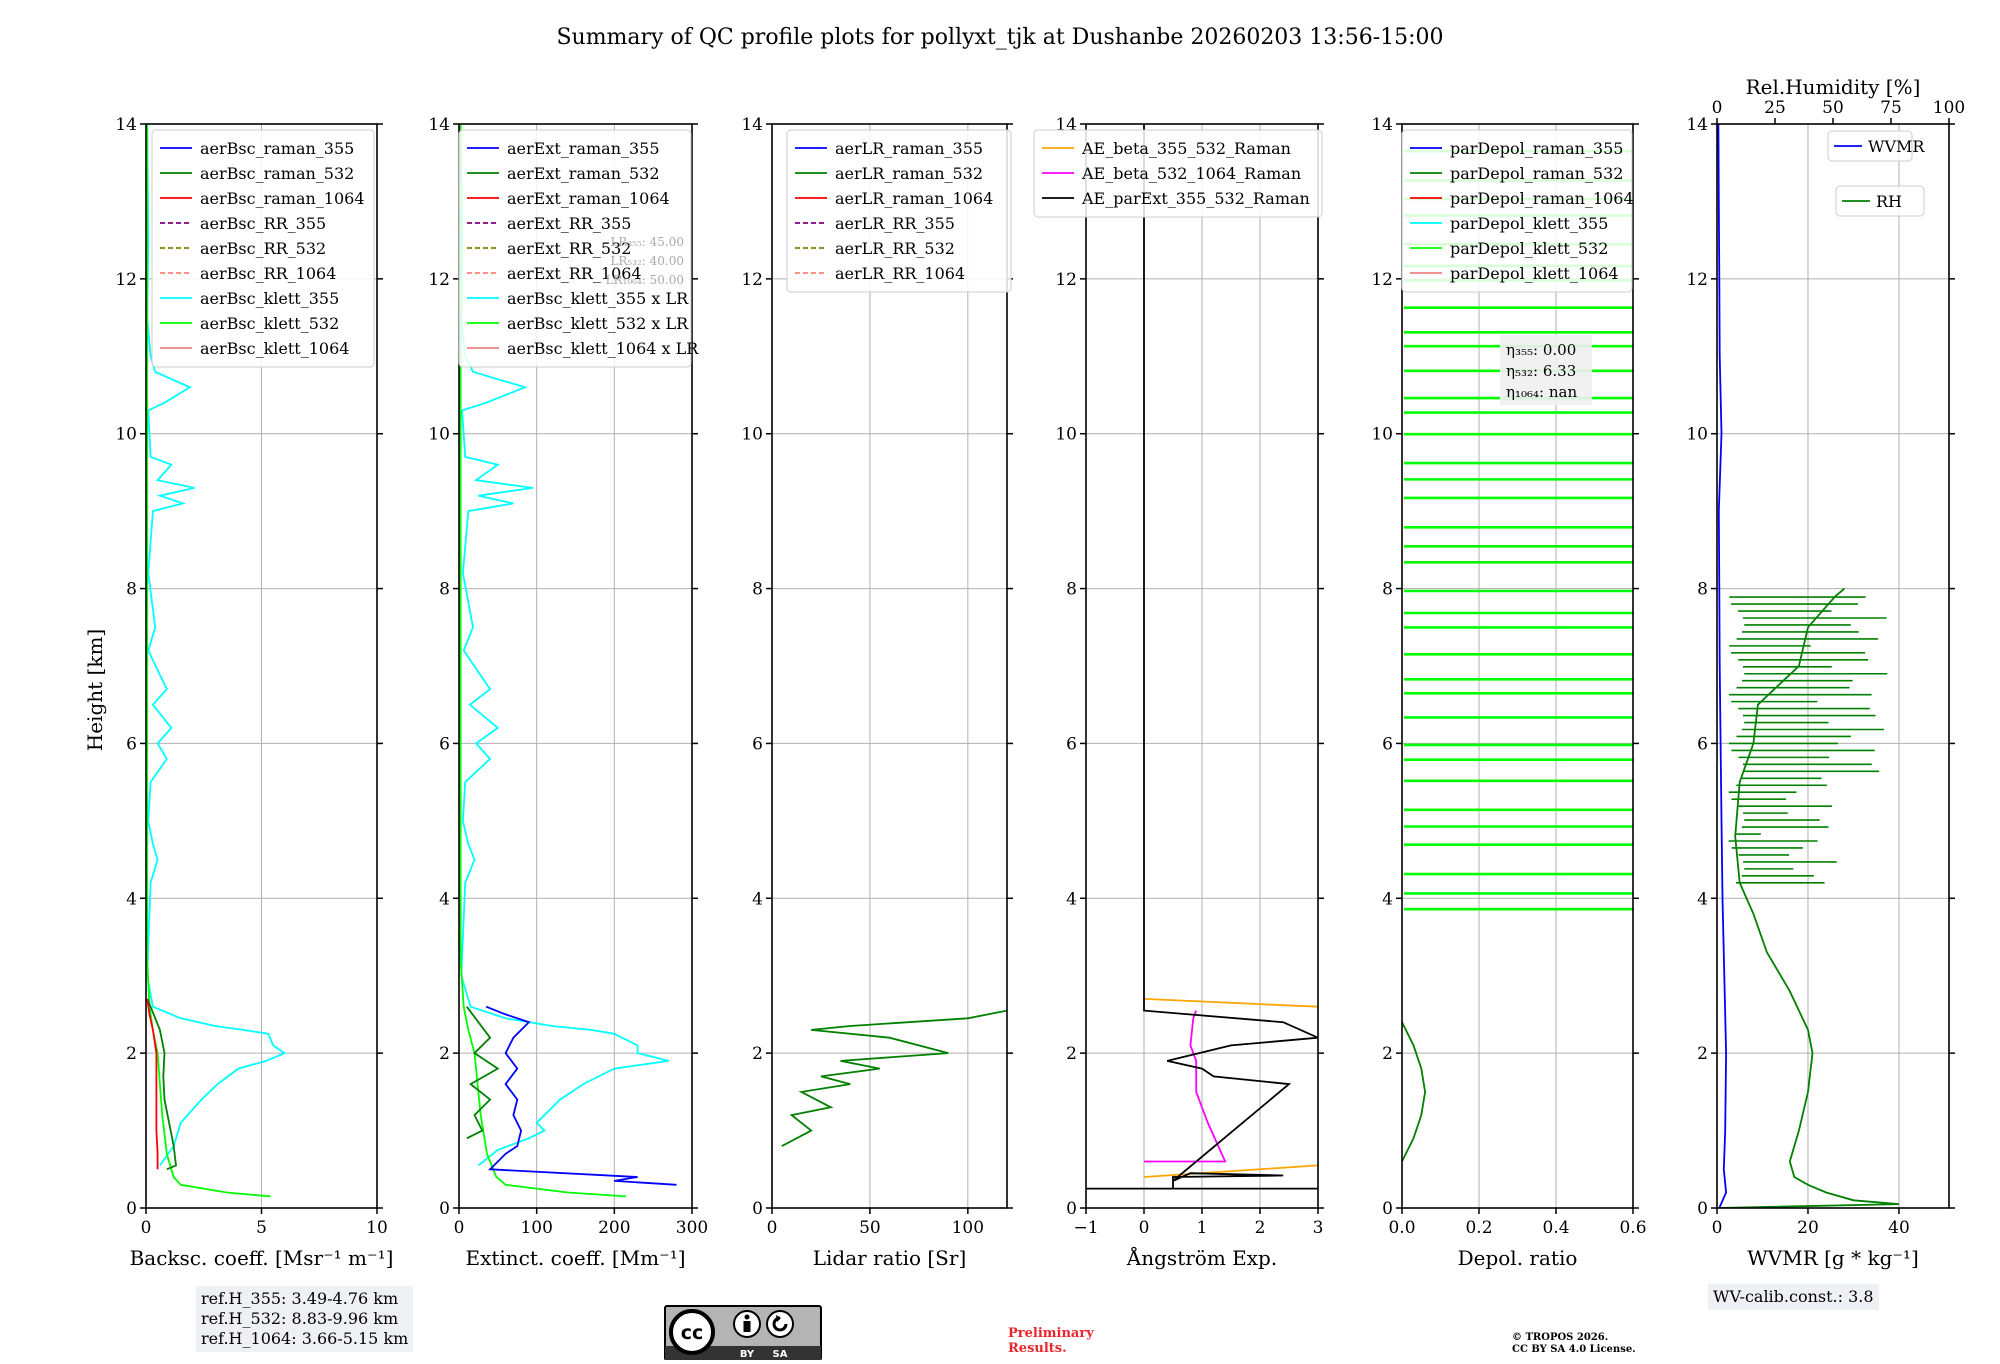 The width and height of the screenshot is (2000, 1364). Describe the element at coordinates (743, 1333) in the screenshot. I see `cc-license-badge: cc BY SA` at that location.